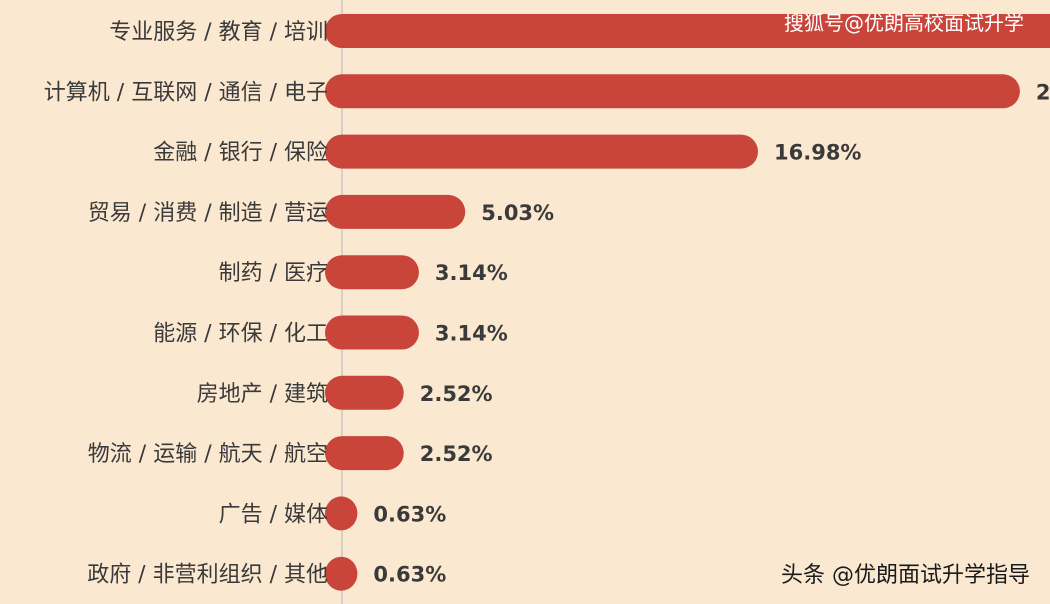 This screenshot has width=1050, height=604. Describe the element at coordinates (273, 273) in the screenshot. I see `category-label-5: 制药 / 医疗` at that location.